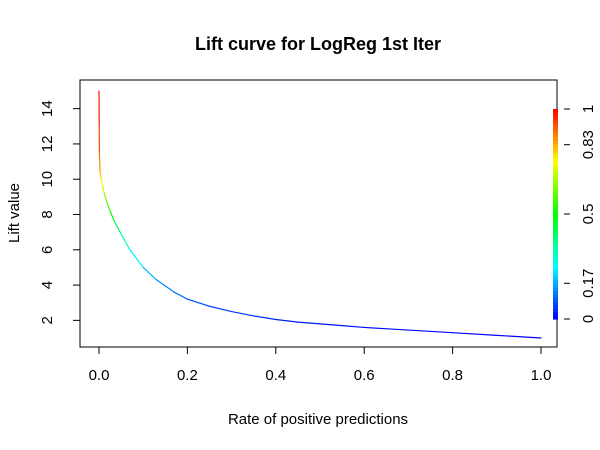  I want to click on x-tick-label: 0.6, so click(364, 375).